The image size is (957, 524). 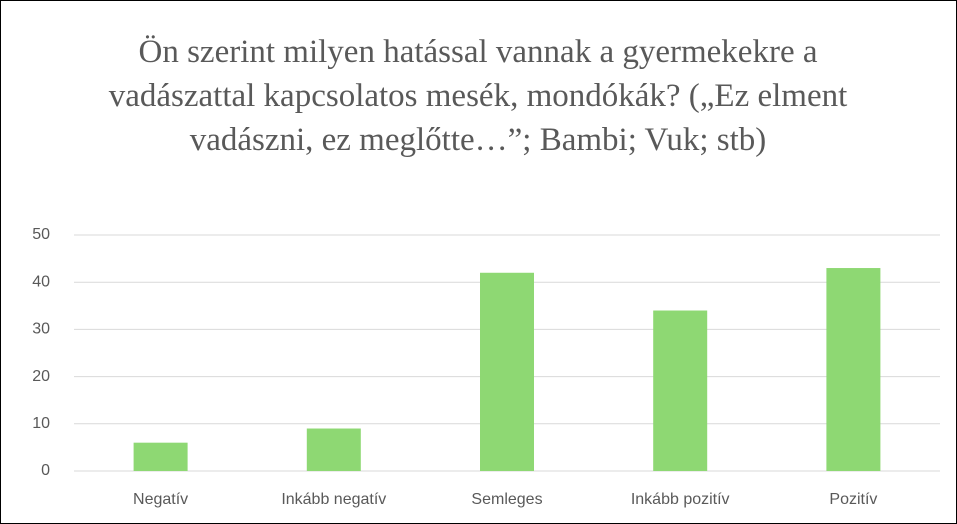 What do you see at coordinates (506, 499) in the screenshot?
I see `x-tick-label: Semleges` at bounding box center [506, 499].